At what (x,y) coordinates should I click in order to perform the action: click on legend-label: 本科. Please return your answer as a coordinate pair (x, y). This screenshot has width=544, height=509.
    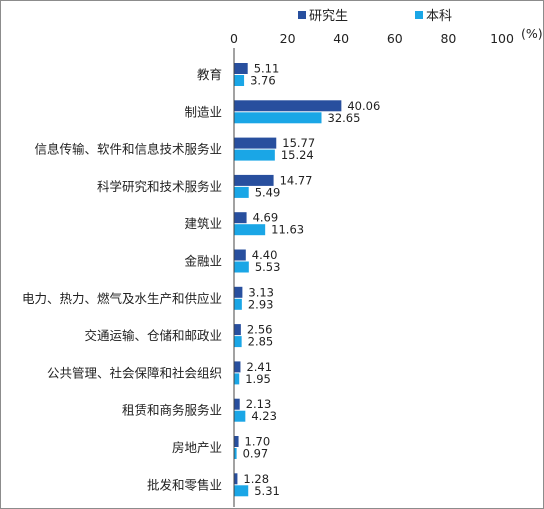
    Looking at the image, I should click on (439, 16).